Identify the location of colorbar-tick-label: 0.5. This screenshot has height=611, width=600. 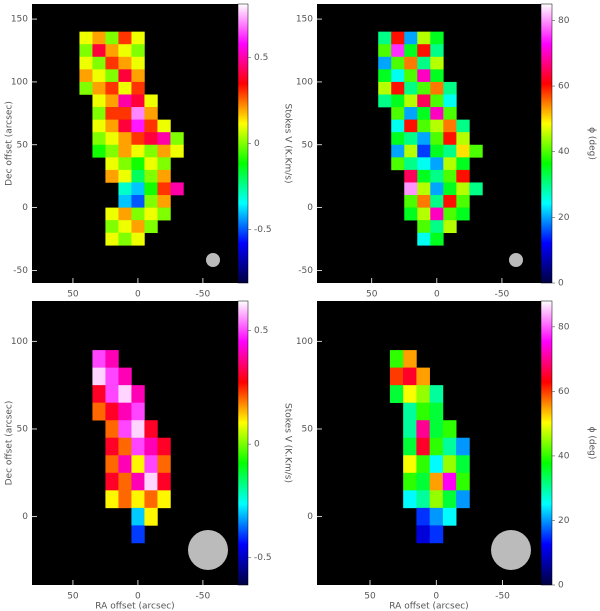
(261, 58).